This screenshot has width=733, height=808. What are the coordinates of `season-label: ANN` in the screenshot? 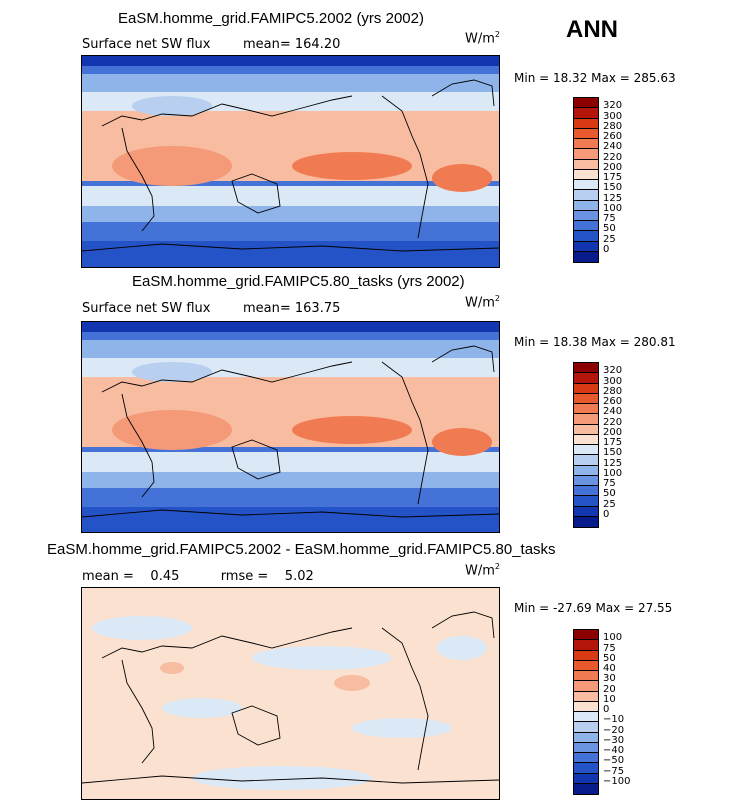 It's located at (592, 29).